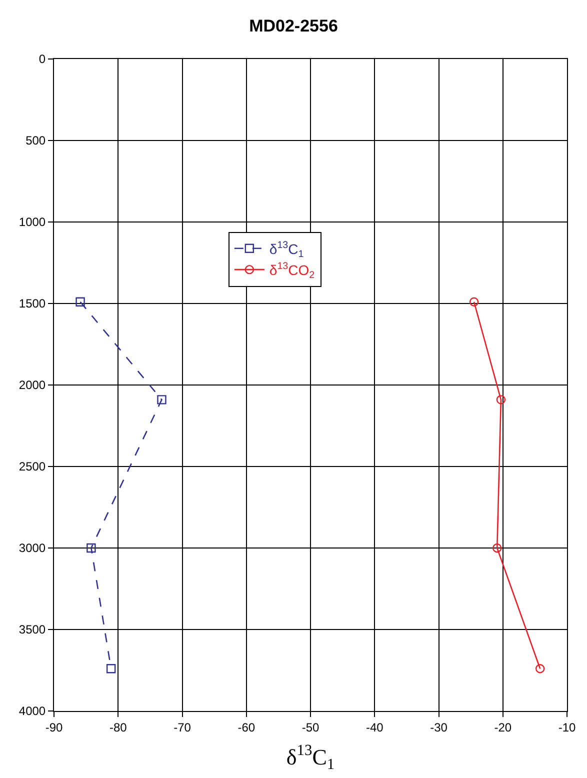 This screenshot has width=587, height=778. What do you see at coordinates (32, 548) in the screenshot?
I see `y-tick-label: 3000` at bounding box center [32, 548].